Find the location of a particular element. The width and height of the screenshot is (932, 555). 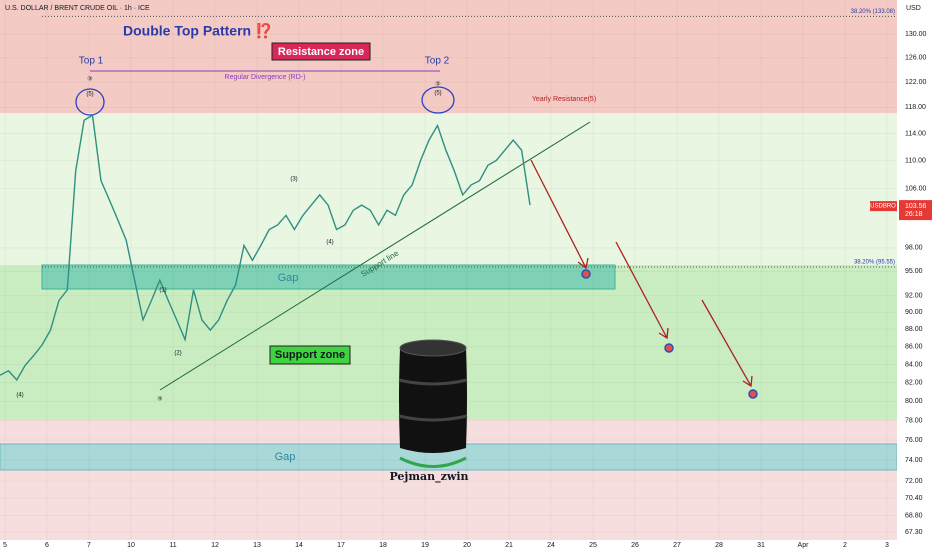

divergence-label: Regular Divergence (RD-) is located at coordinates (265, 77).